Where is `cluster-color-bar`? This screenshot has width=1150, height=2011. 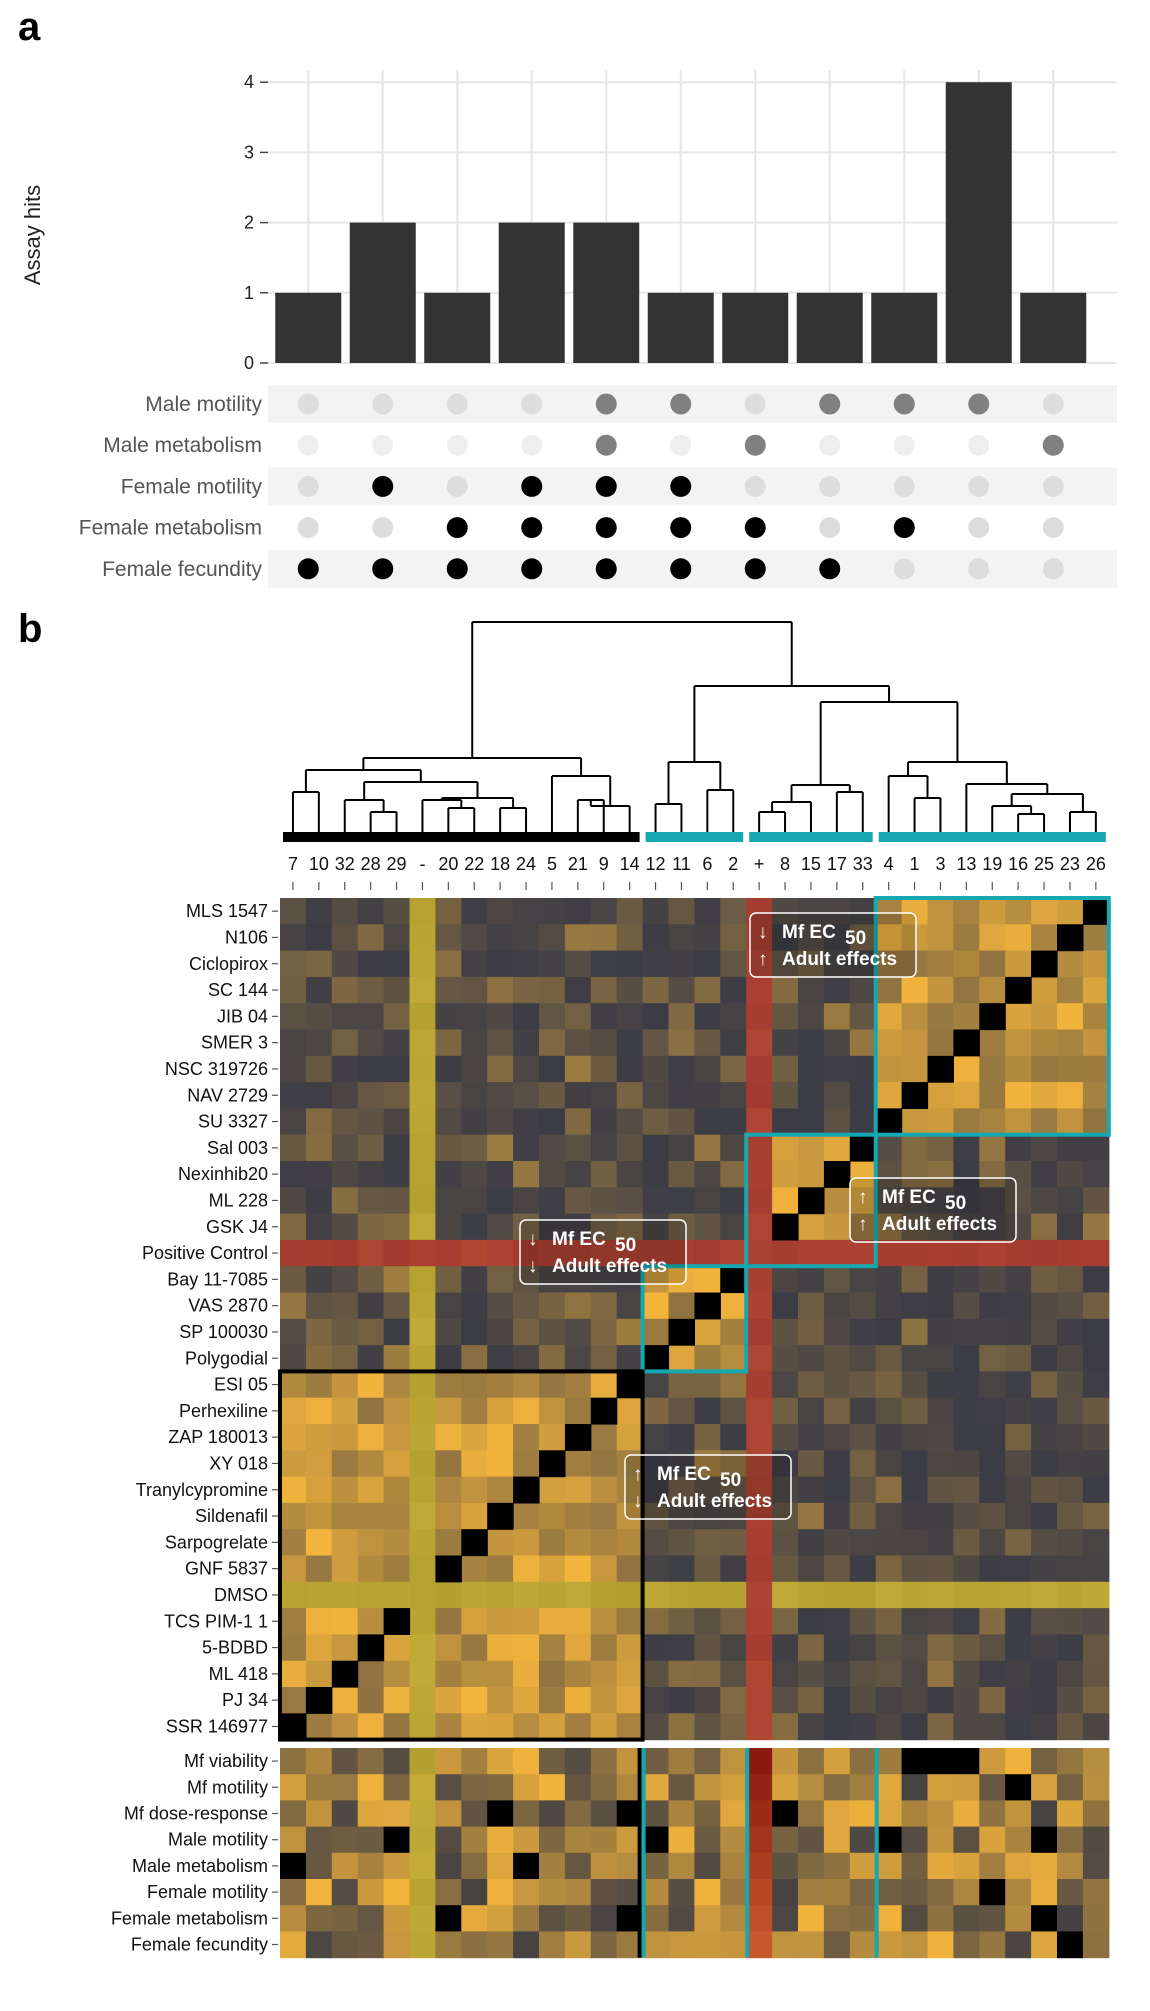 cluster-color-bar is located at coordinates (992, 837).